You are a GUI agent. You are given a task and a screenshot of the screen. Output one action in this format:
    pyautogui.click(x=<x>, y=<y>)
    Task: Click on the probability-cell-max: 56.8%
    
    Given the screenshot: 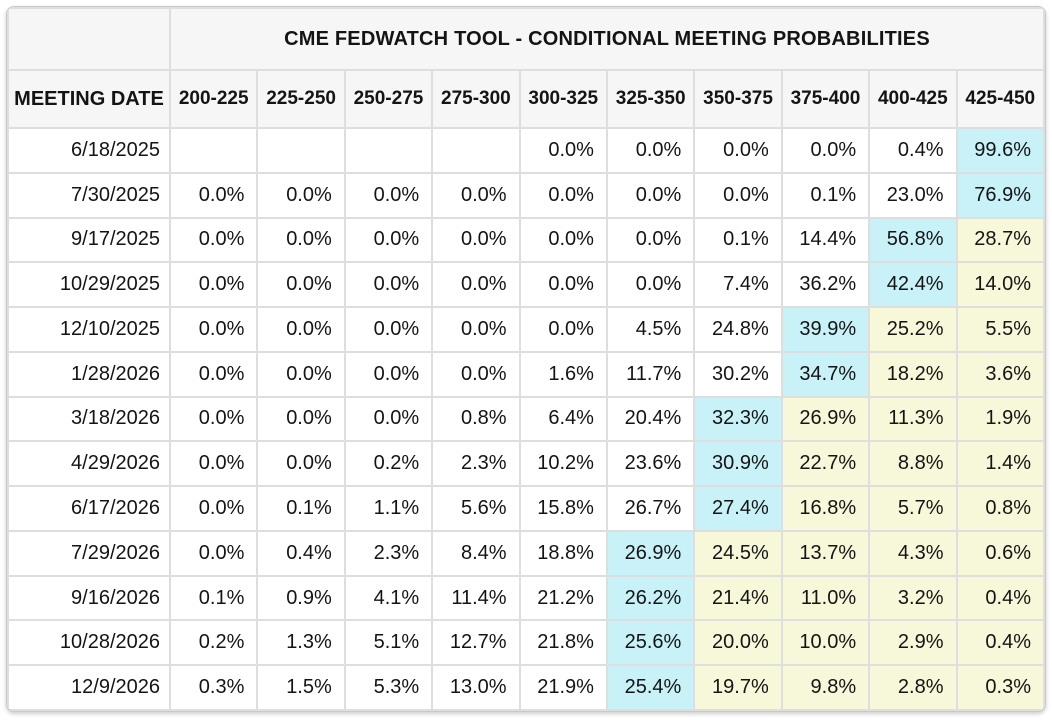 What is the action you would take?
    pyautogui.click(x=913, y=240)
    